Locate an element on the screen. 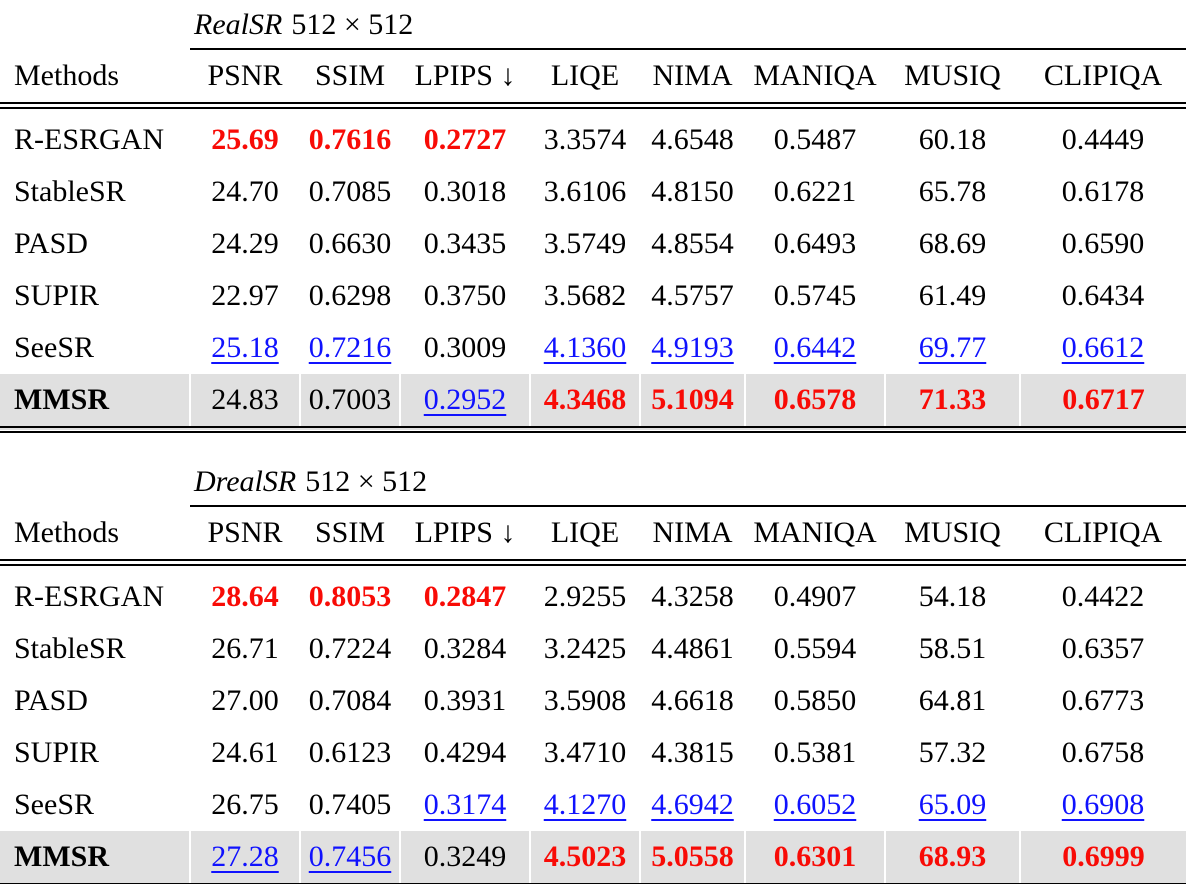  metric-cell: 68.69 is located at coordinates (952, 244).